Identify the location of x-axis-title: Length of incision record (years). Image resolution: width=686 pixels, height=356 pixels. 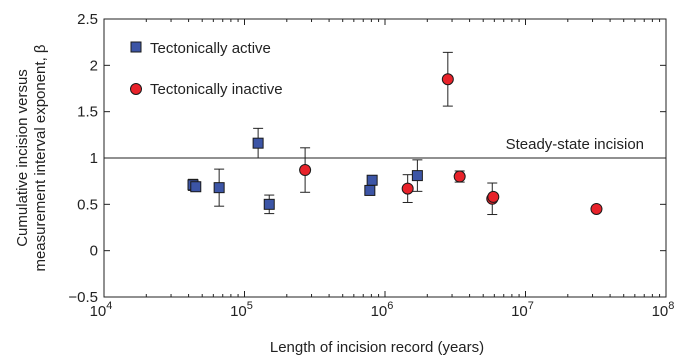
(377, 347).